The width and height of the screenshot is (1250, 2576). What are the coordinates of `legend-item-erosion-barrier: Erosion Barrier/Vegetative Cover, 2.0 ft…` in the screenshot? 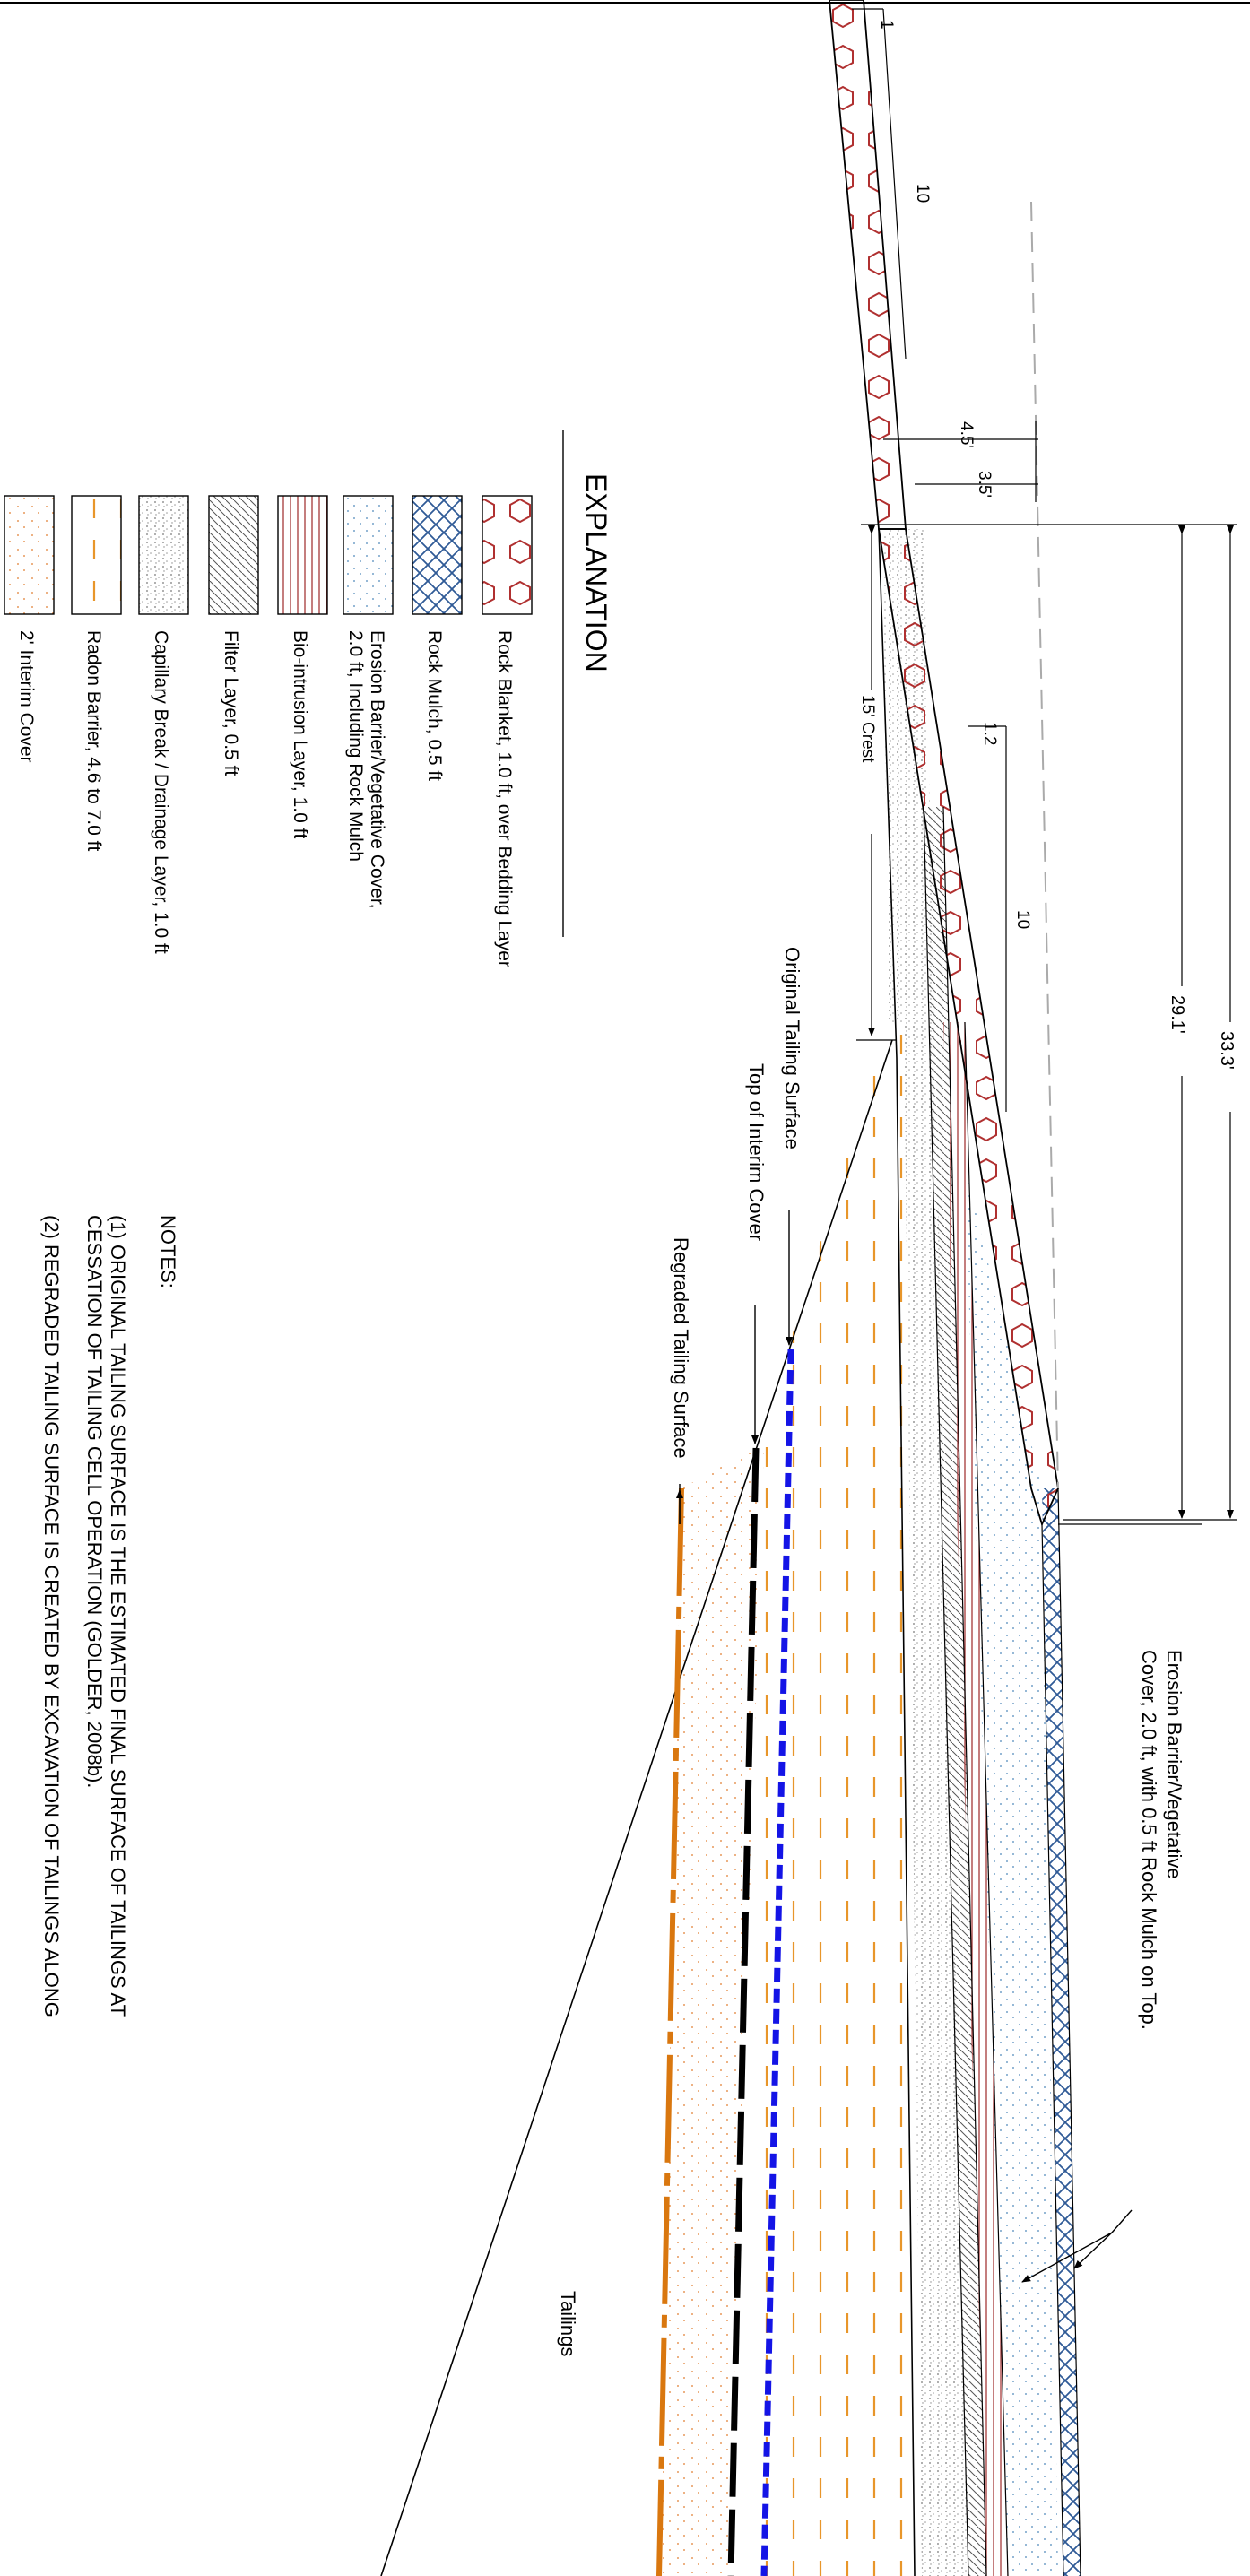 It's located at (368, 702).